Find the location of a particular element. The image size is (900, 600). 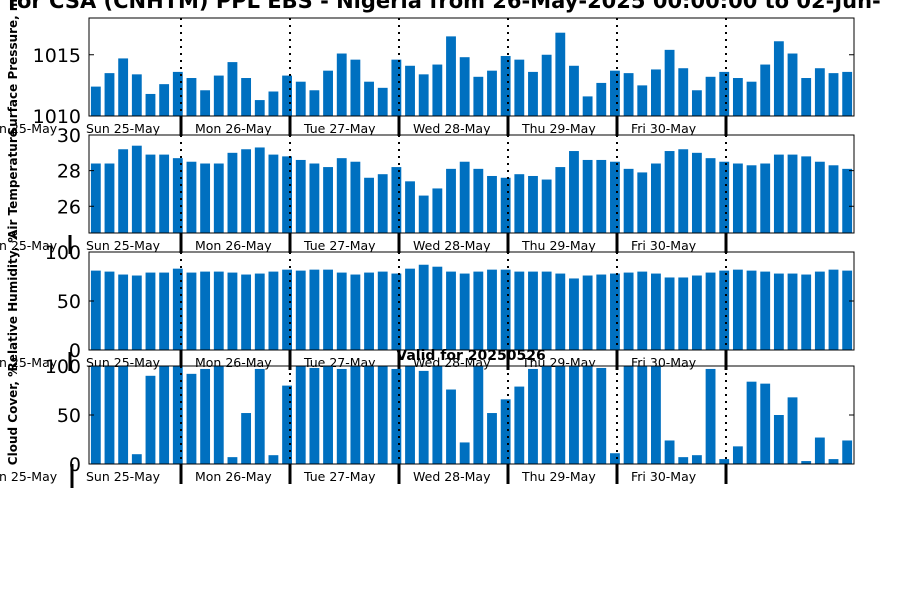

day-label: Sun 25-May is located at coordinates (123, 245).